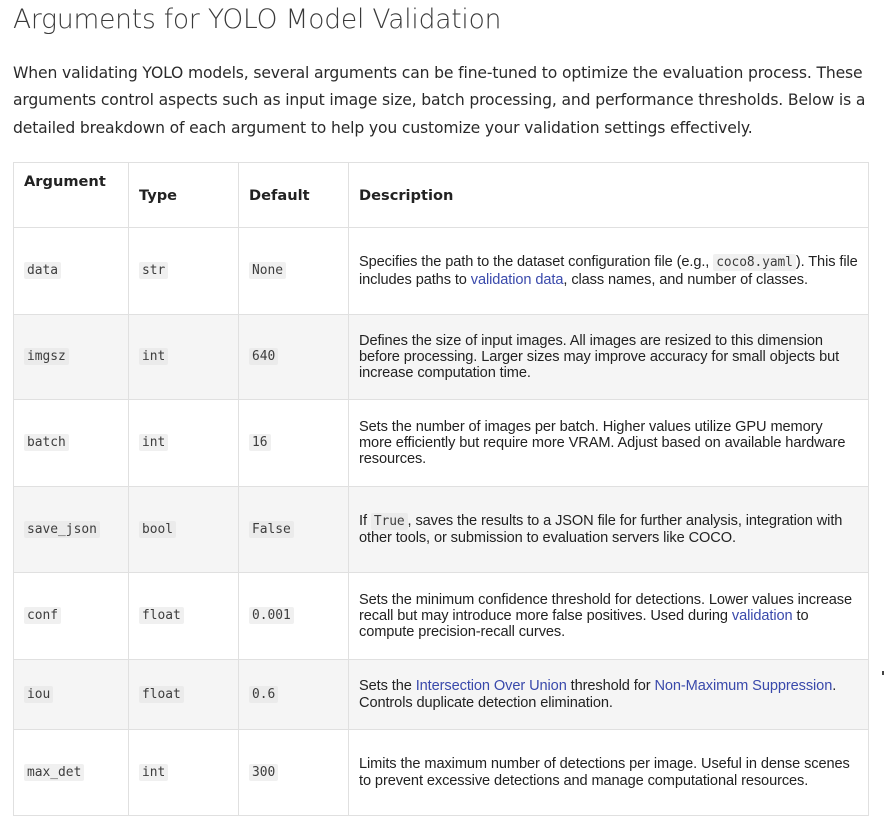 The image size is (884, 816). Describe the element at coordinates (257, 19) in the screenshot. I see `page-title: Arguments for YOLO Model Validation` at that location.